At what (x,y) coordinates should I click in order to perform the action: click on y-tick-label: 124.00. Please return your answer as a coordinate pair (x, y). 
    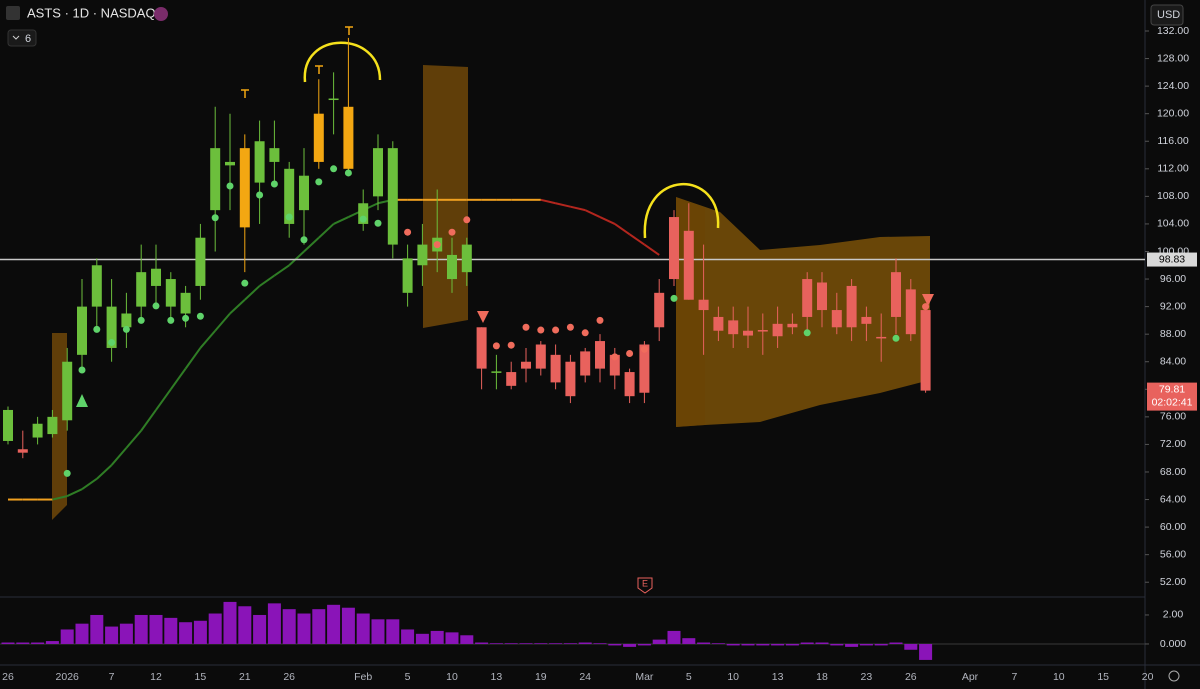
    Looking at the image, I should click on (1173, 86).